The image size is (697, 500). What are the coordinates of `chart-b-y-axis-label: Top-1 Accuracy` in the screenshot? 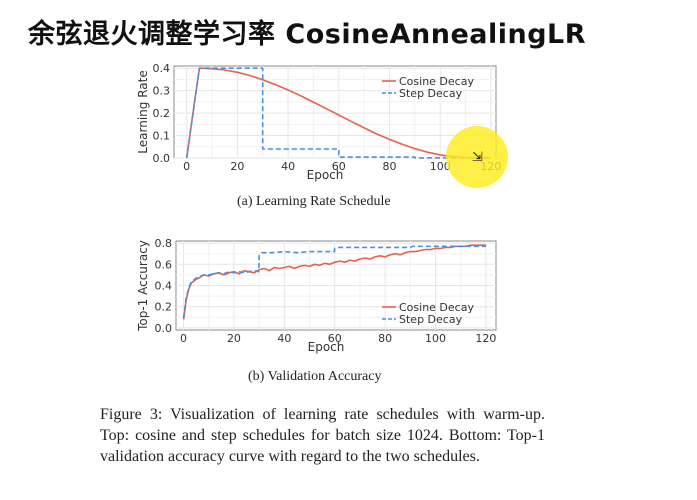 It's located at (143, 286).